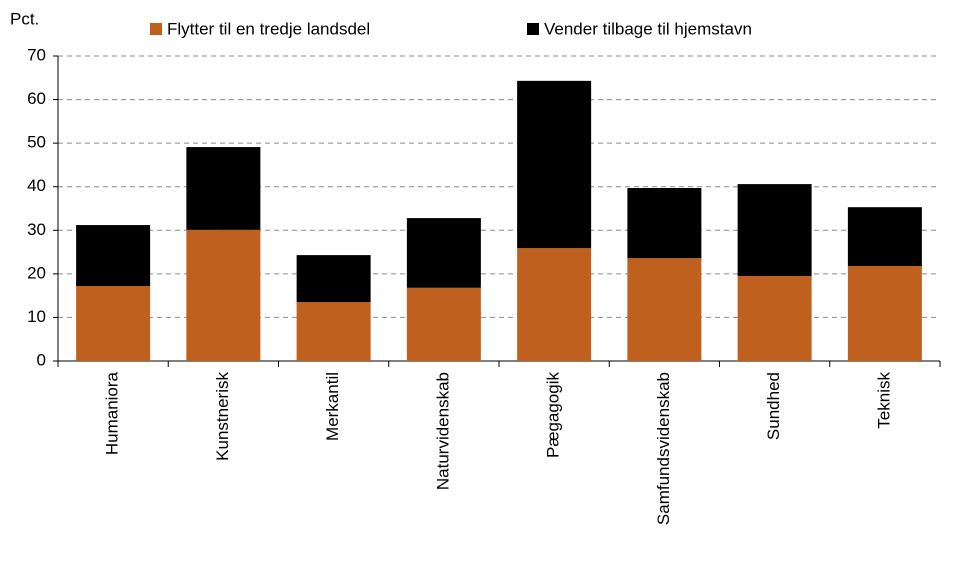 The width and height of the screenshot is (954, 570). What do you see at coordinates (773, 406) in the screenshot?
I see `x-tick-label: Sundhed` at bounding box center [773, 406].